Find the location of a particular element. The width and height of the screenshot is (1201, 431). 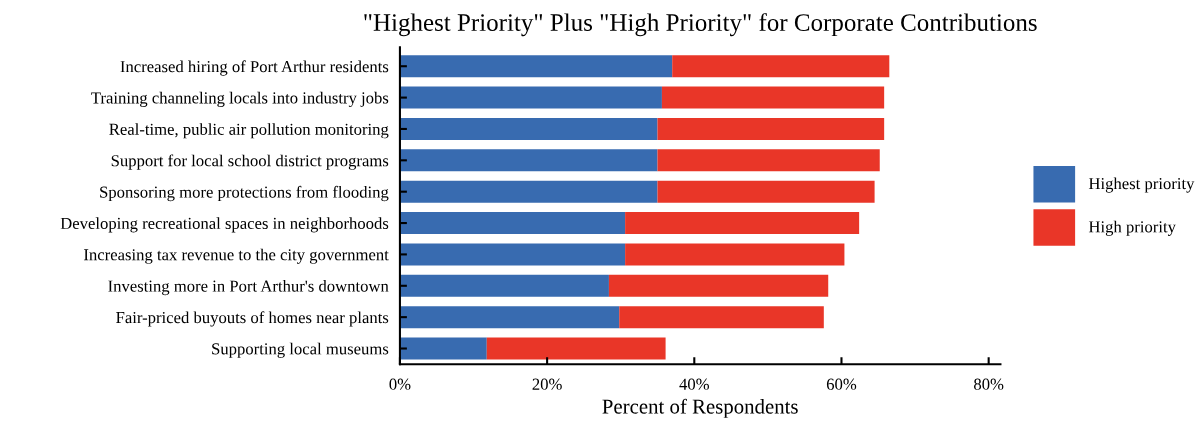

x-tick-label: 80% is located at coordinates (989, 384).